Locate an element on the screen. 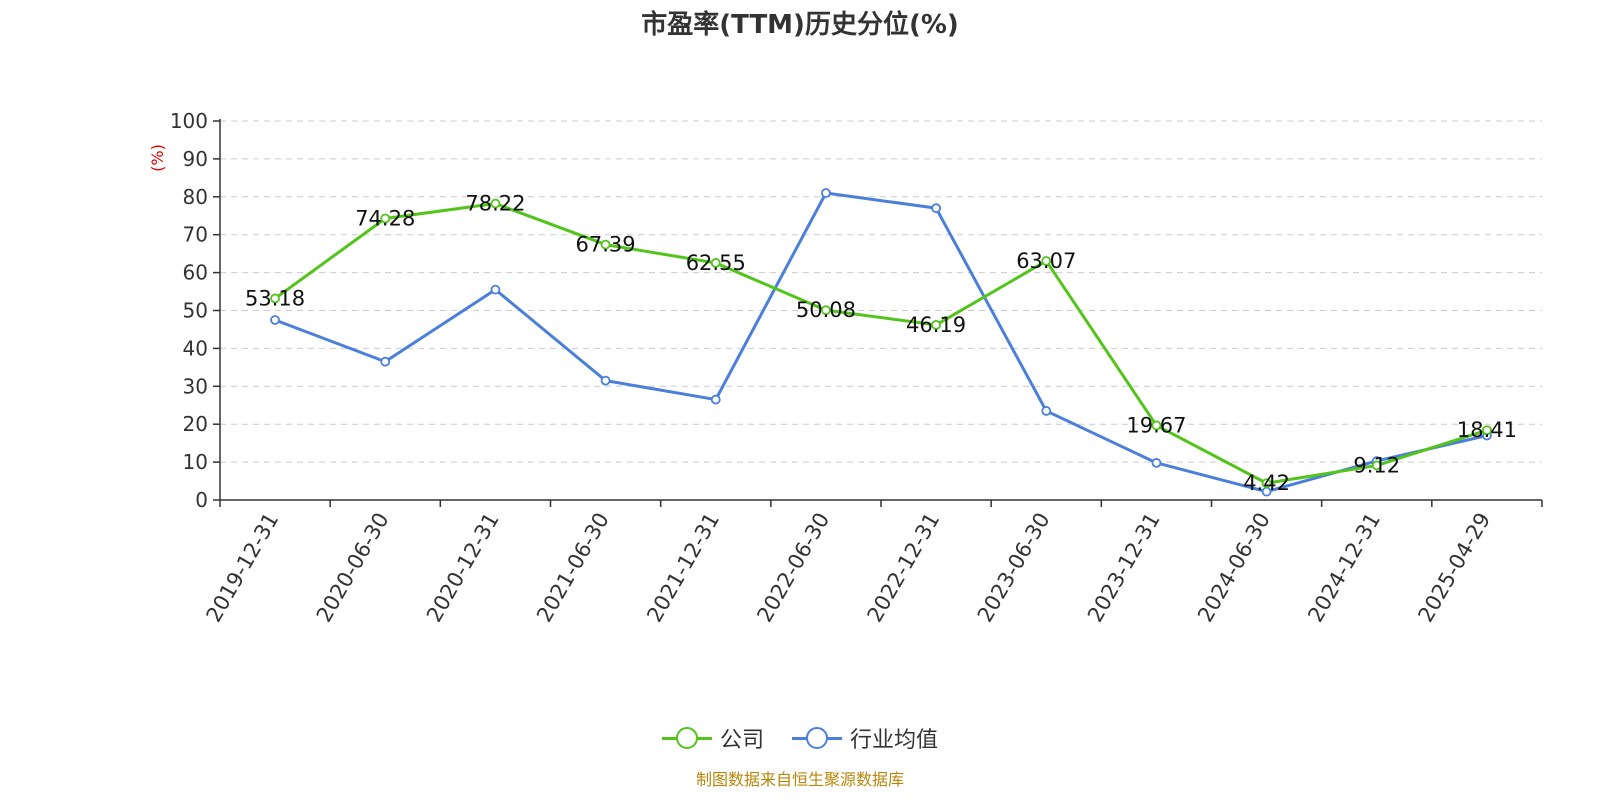  data-label: 50.08 is located at coordinates (826, 310).